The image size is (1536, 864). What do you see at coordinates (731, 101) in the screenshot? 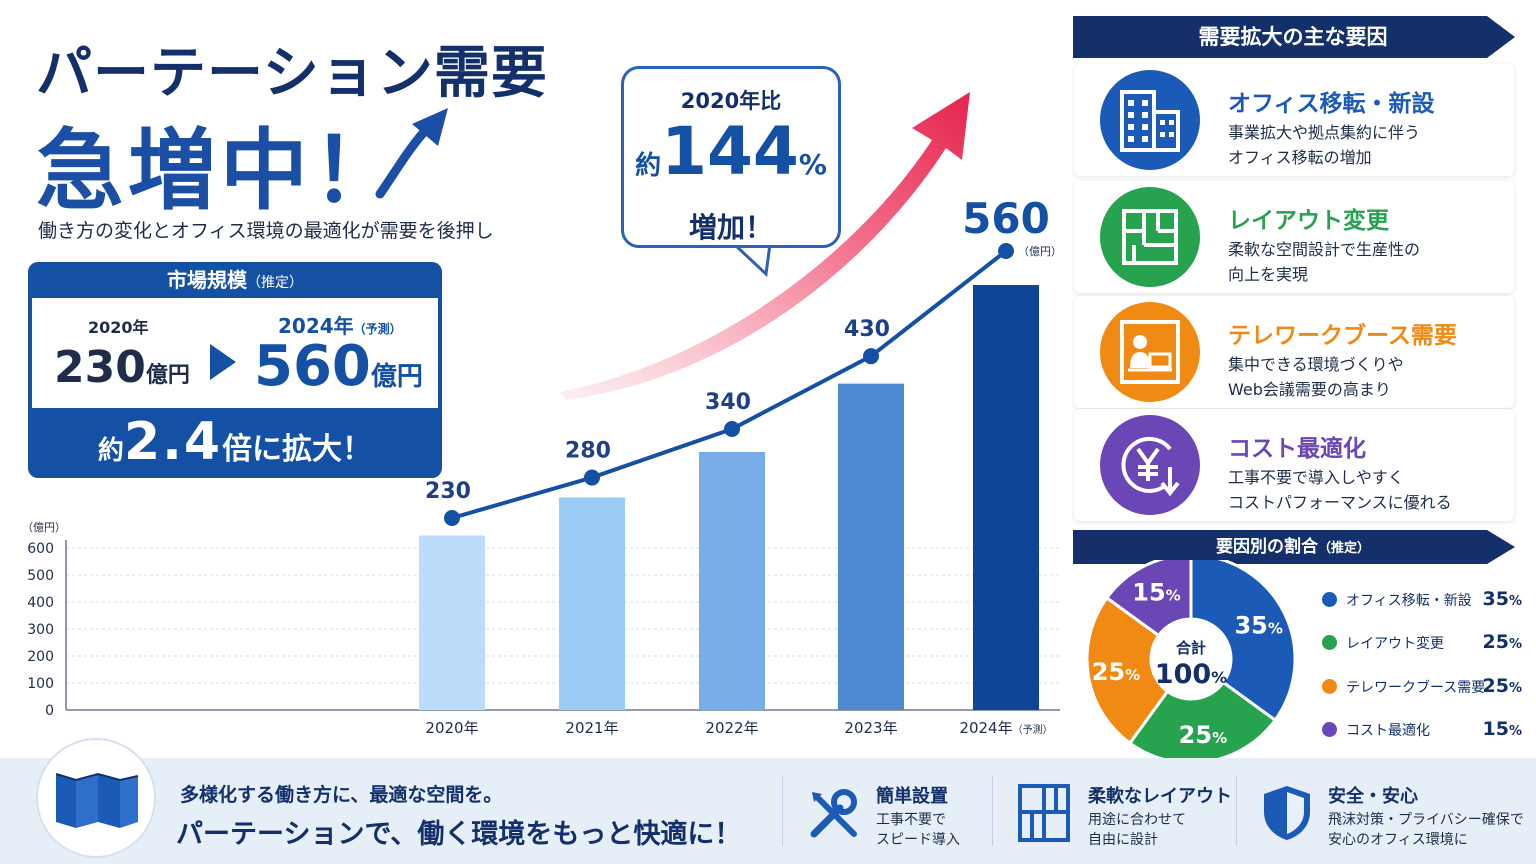
I see `callout-line1: 2020年比` at bounding box center [731, 101].